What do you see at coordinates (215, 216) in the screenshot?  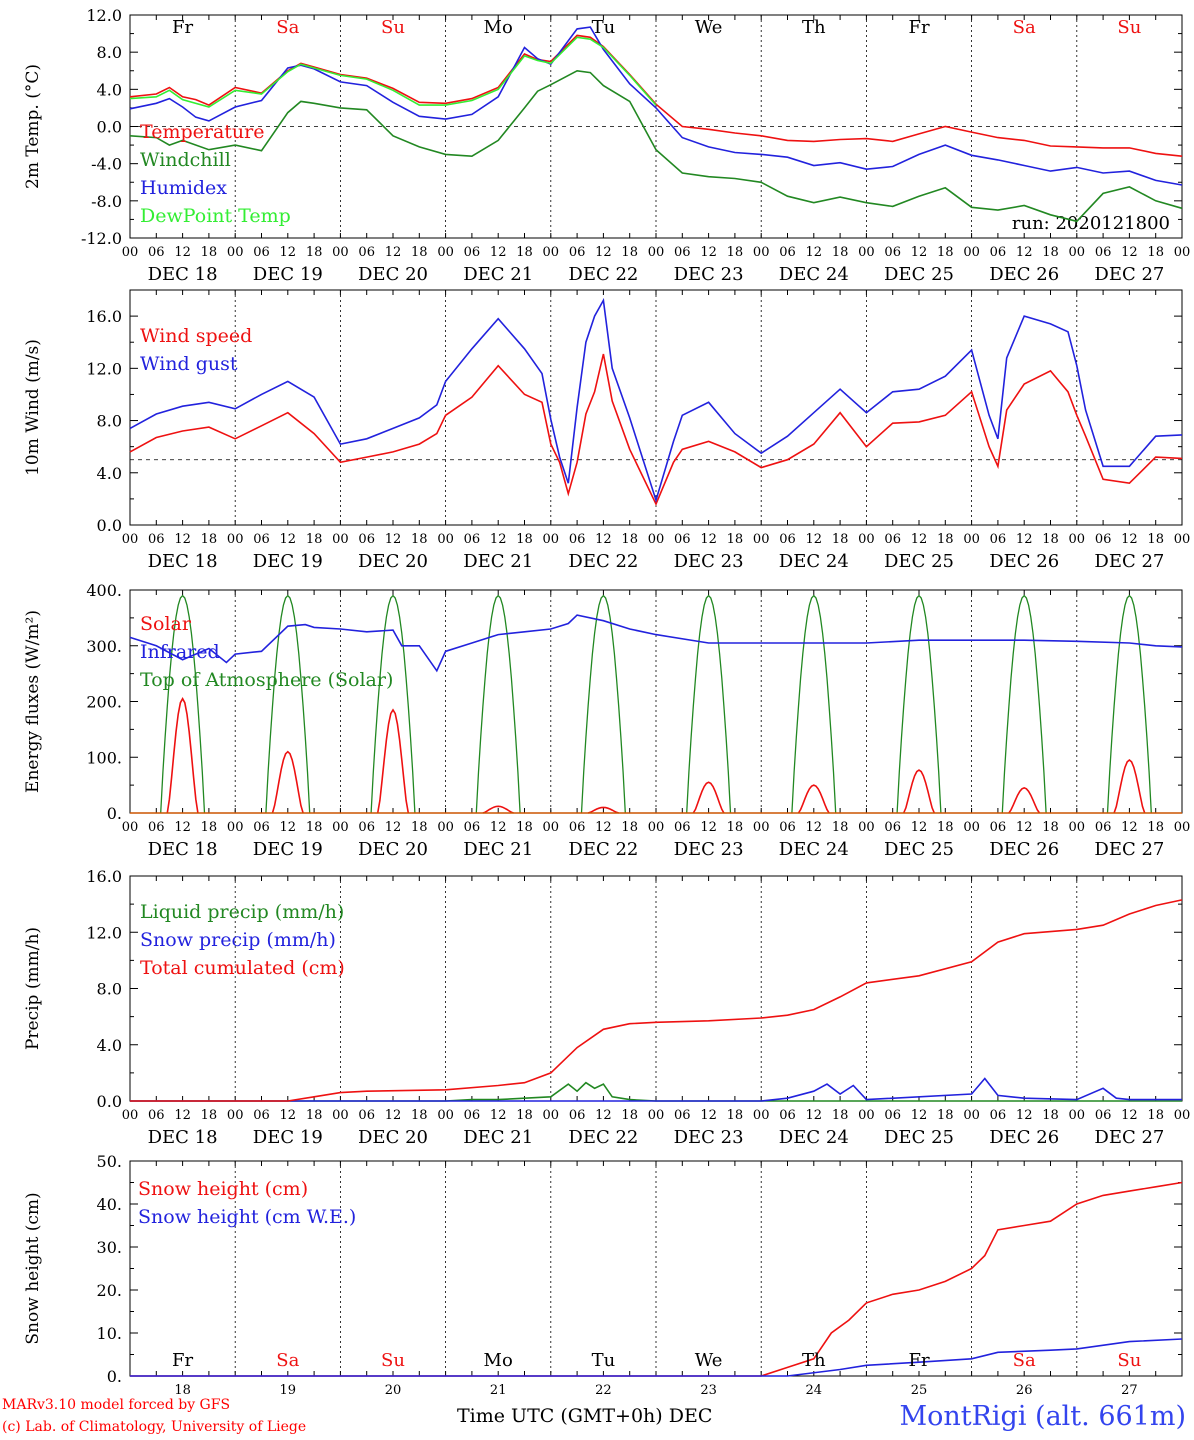 I see `legend-entry: DewPoint Temp` at bounding box center [215, 216].